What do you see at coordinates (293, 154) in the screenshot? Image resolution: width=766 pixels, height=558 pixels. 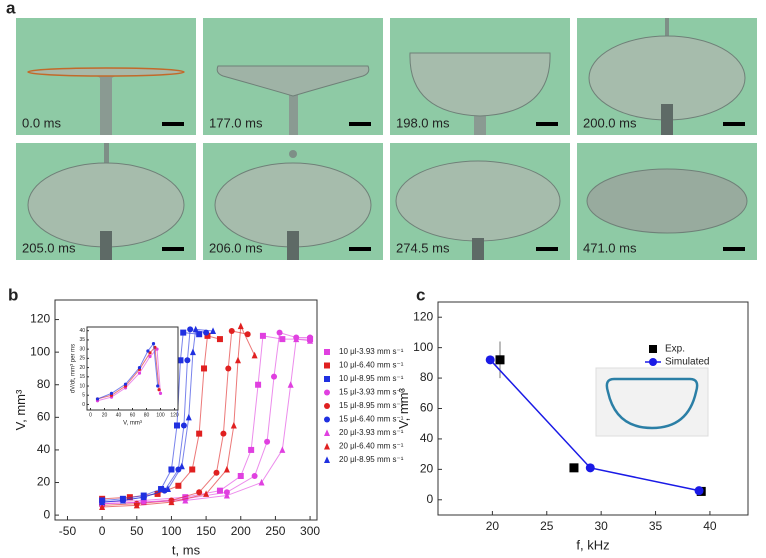 I see `droplet` at bounding box center [293, 154].